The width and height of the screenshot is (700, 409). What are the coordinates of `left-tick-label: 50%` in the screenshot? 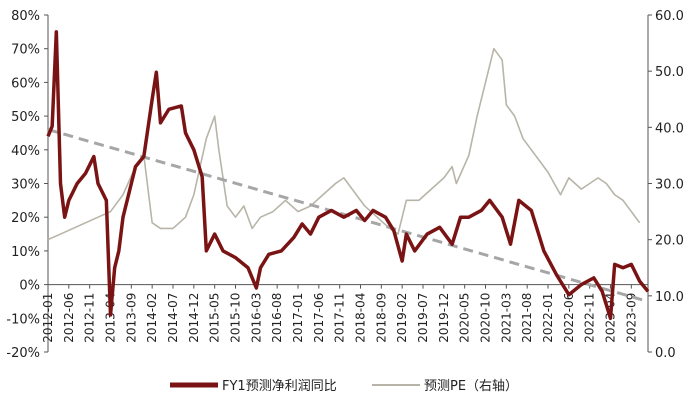 It's located at (25, 117).